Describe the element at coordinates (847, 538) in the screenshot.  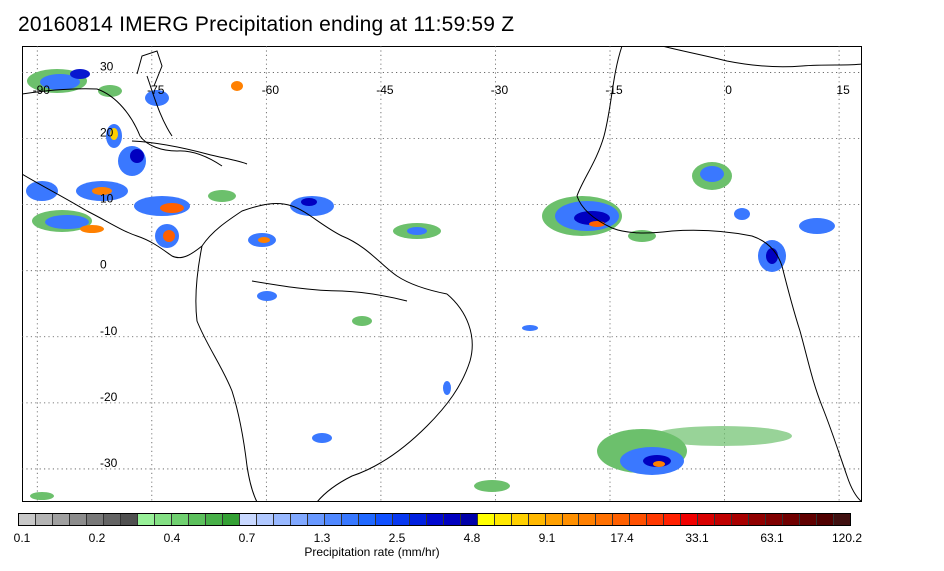
I see `colorbar-tick-label: 120.2` at that location.